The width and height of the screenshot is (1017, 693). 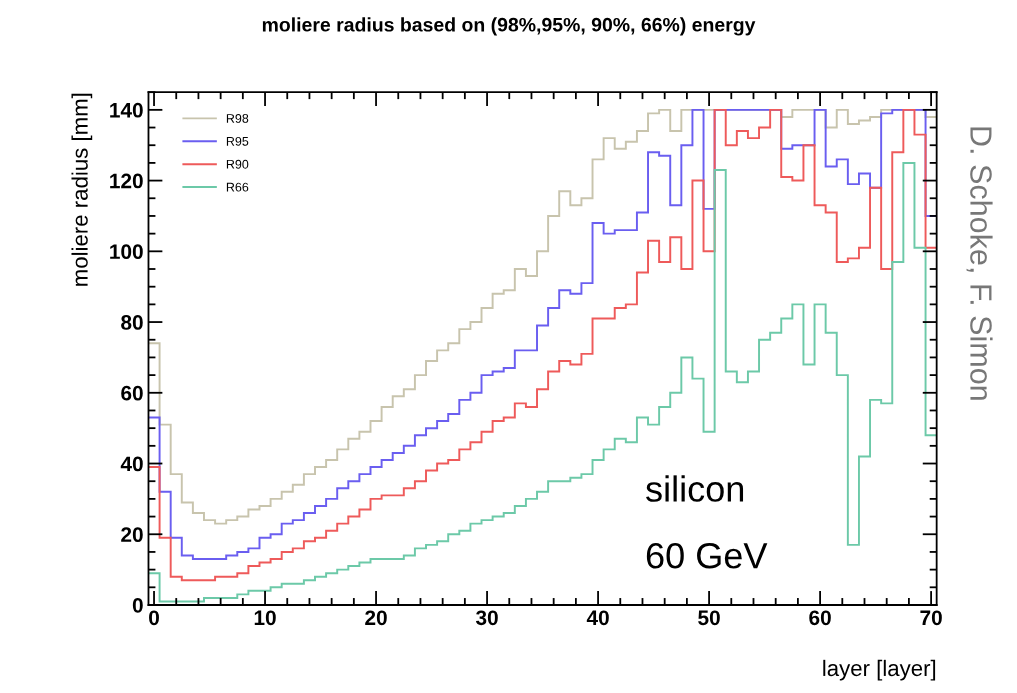 I want to click on y-tick-label: 80, so click(x=132, y=322).